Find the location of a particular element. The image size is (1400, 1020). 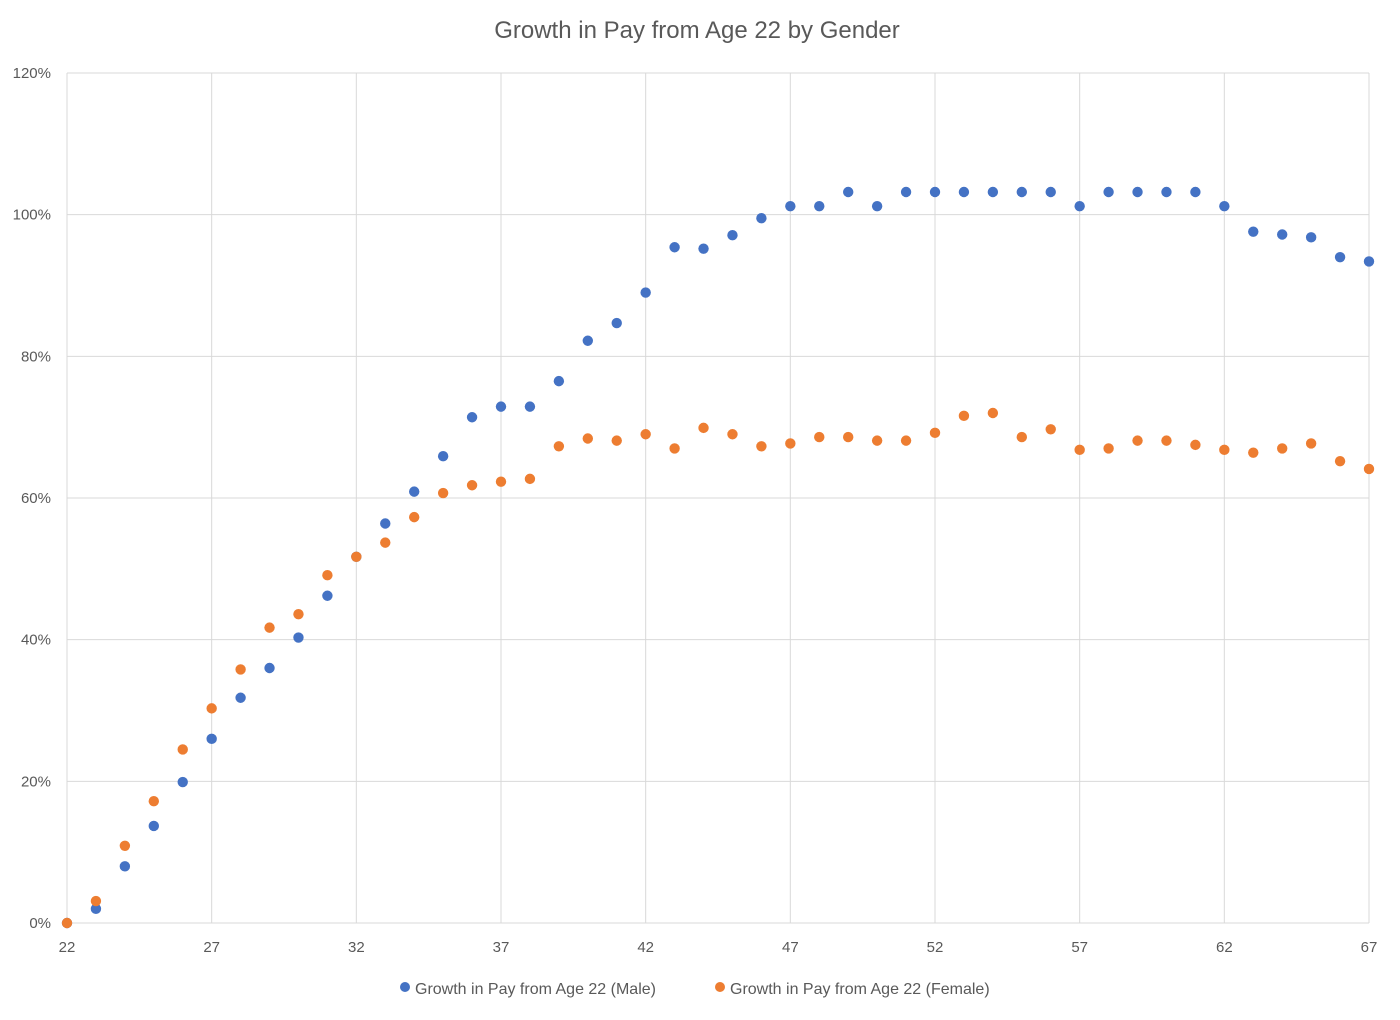

y-tick-label: 40% is located at coordinates (36, 640).